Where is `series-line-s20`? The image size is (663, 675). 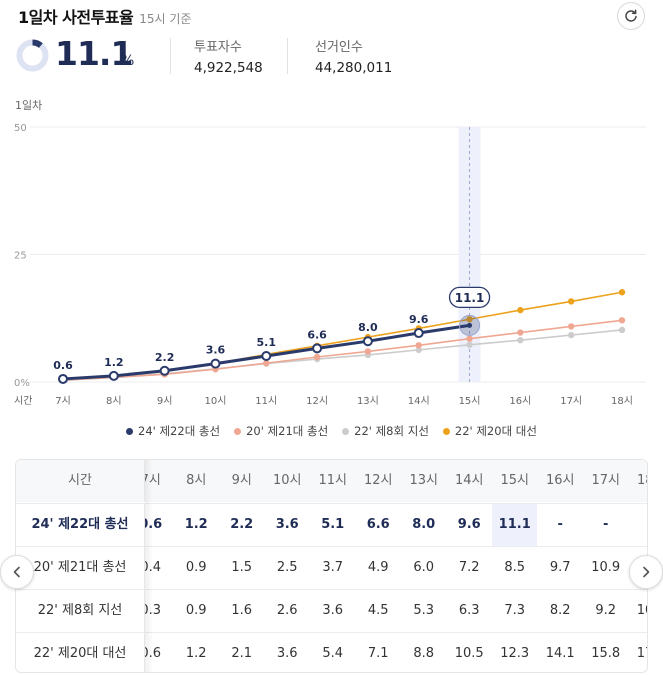 series-line-s20 is located at coordinates (342, 350).